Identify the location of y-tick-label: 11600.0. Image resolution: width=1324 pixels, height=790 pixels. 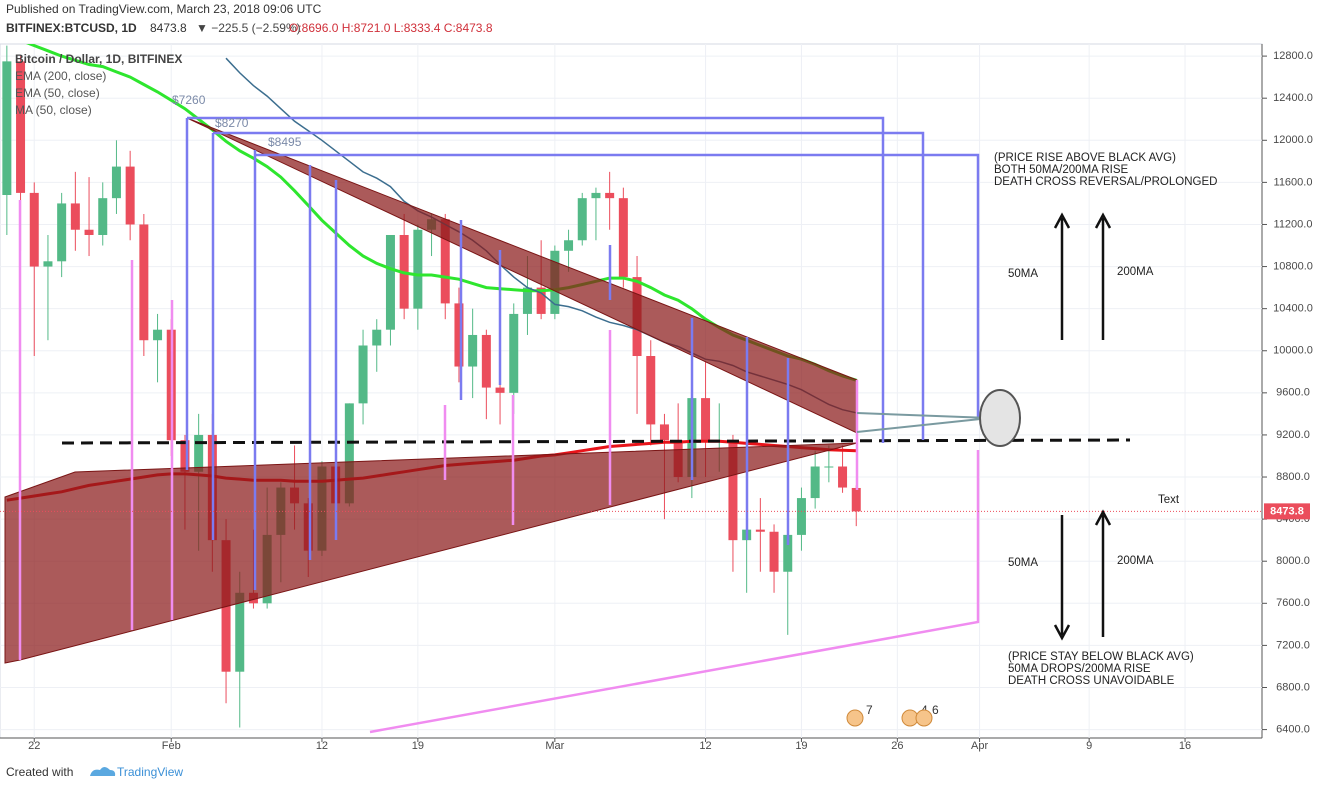
(1293, 182).